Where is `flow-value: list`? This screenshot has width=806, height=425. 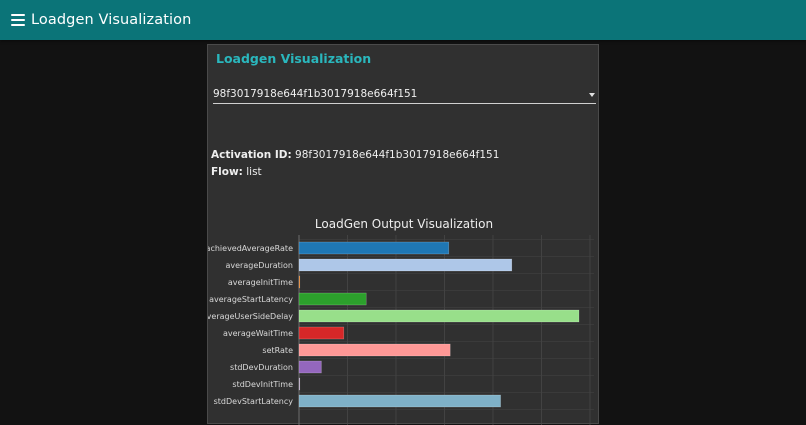
flow-value: list is located at coordinates (254, 172).